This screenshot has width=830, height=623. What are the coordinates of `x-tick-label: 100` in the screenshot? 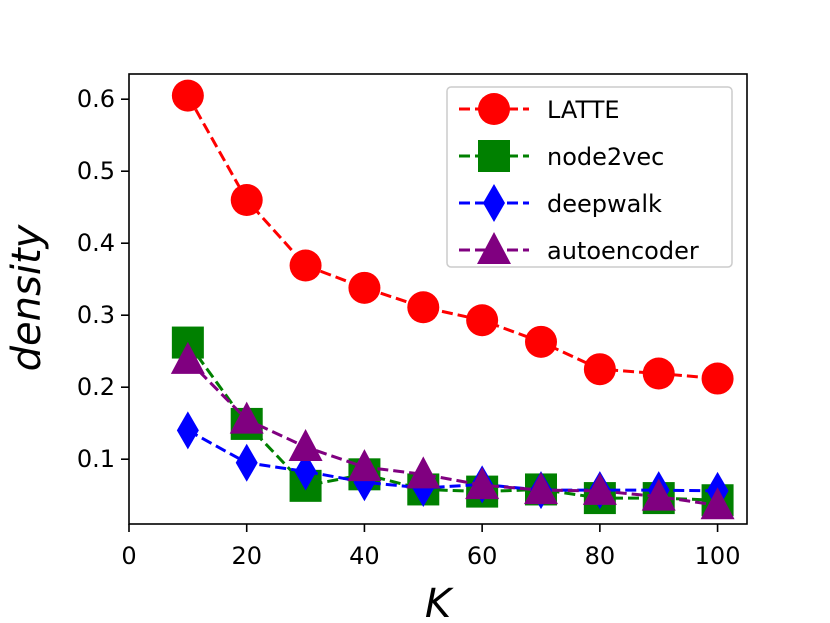 It's located at (718, 556).